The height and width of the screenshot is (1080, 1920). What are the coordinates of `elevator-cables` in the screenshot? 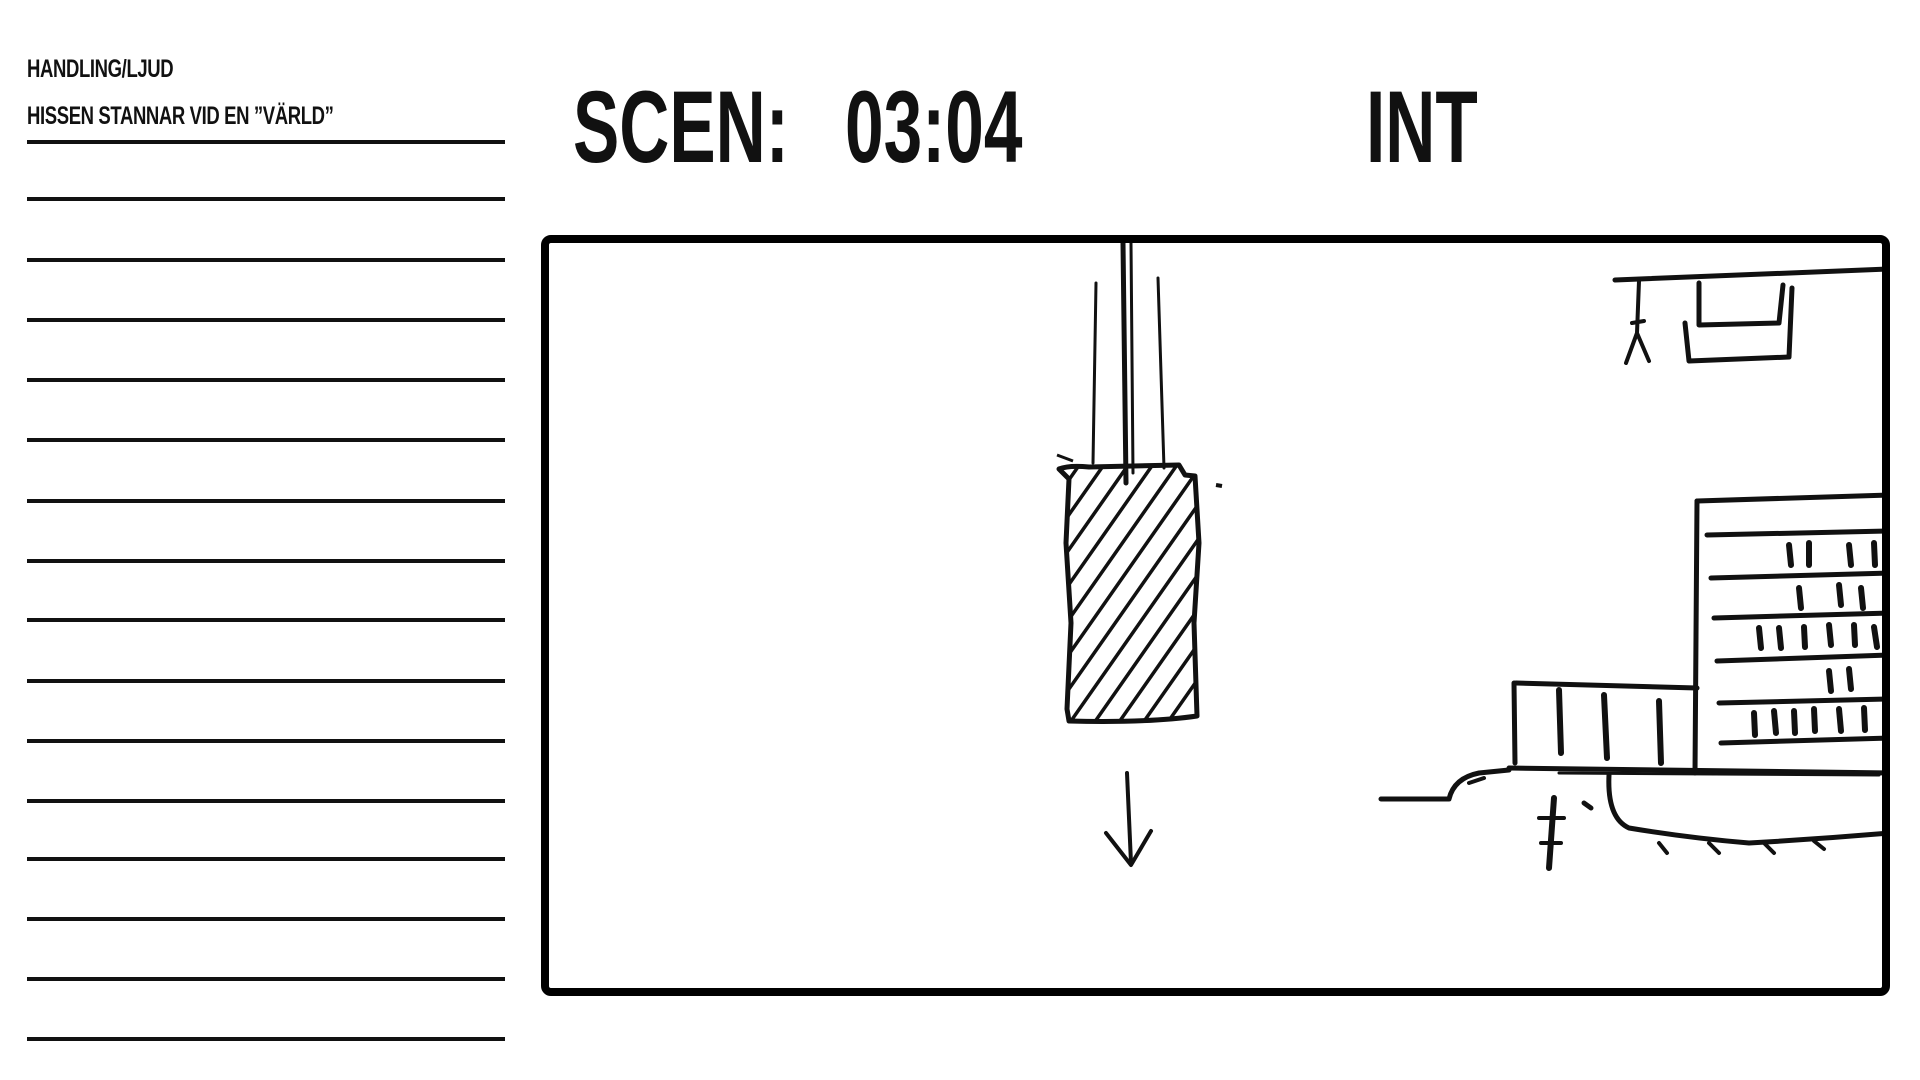 It's located at (1128, 364).